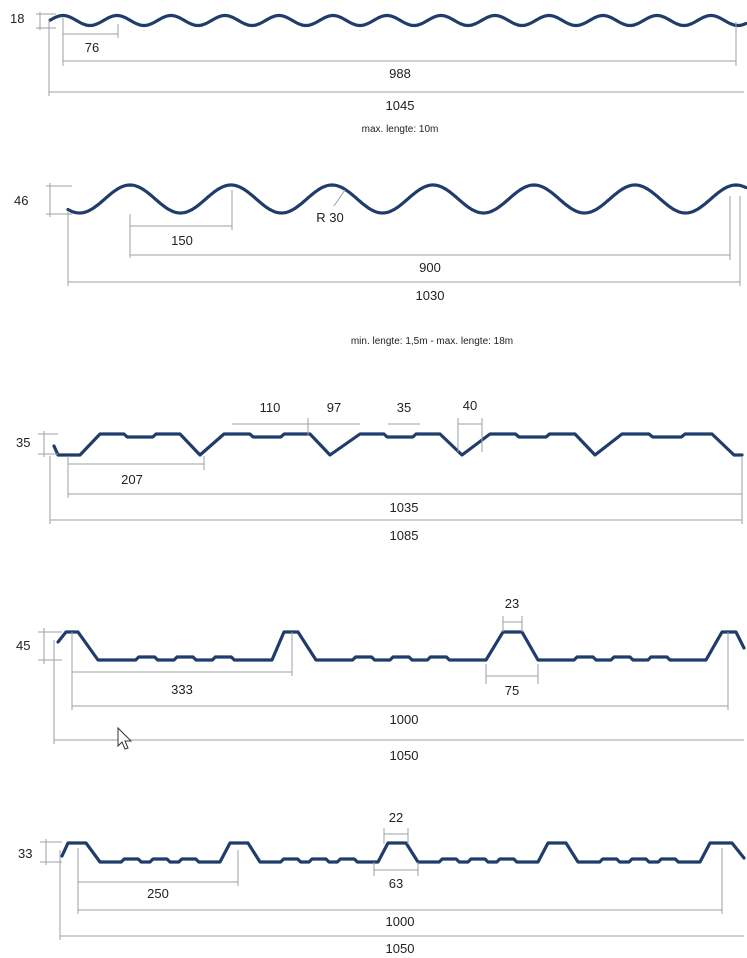 The image size is (747, 958). What do you see at coordinates (404, 507) in the screenshot?
I see `profile-3-cover-label: 1035` at bounding box center [404, 507].